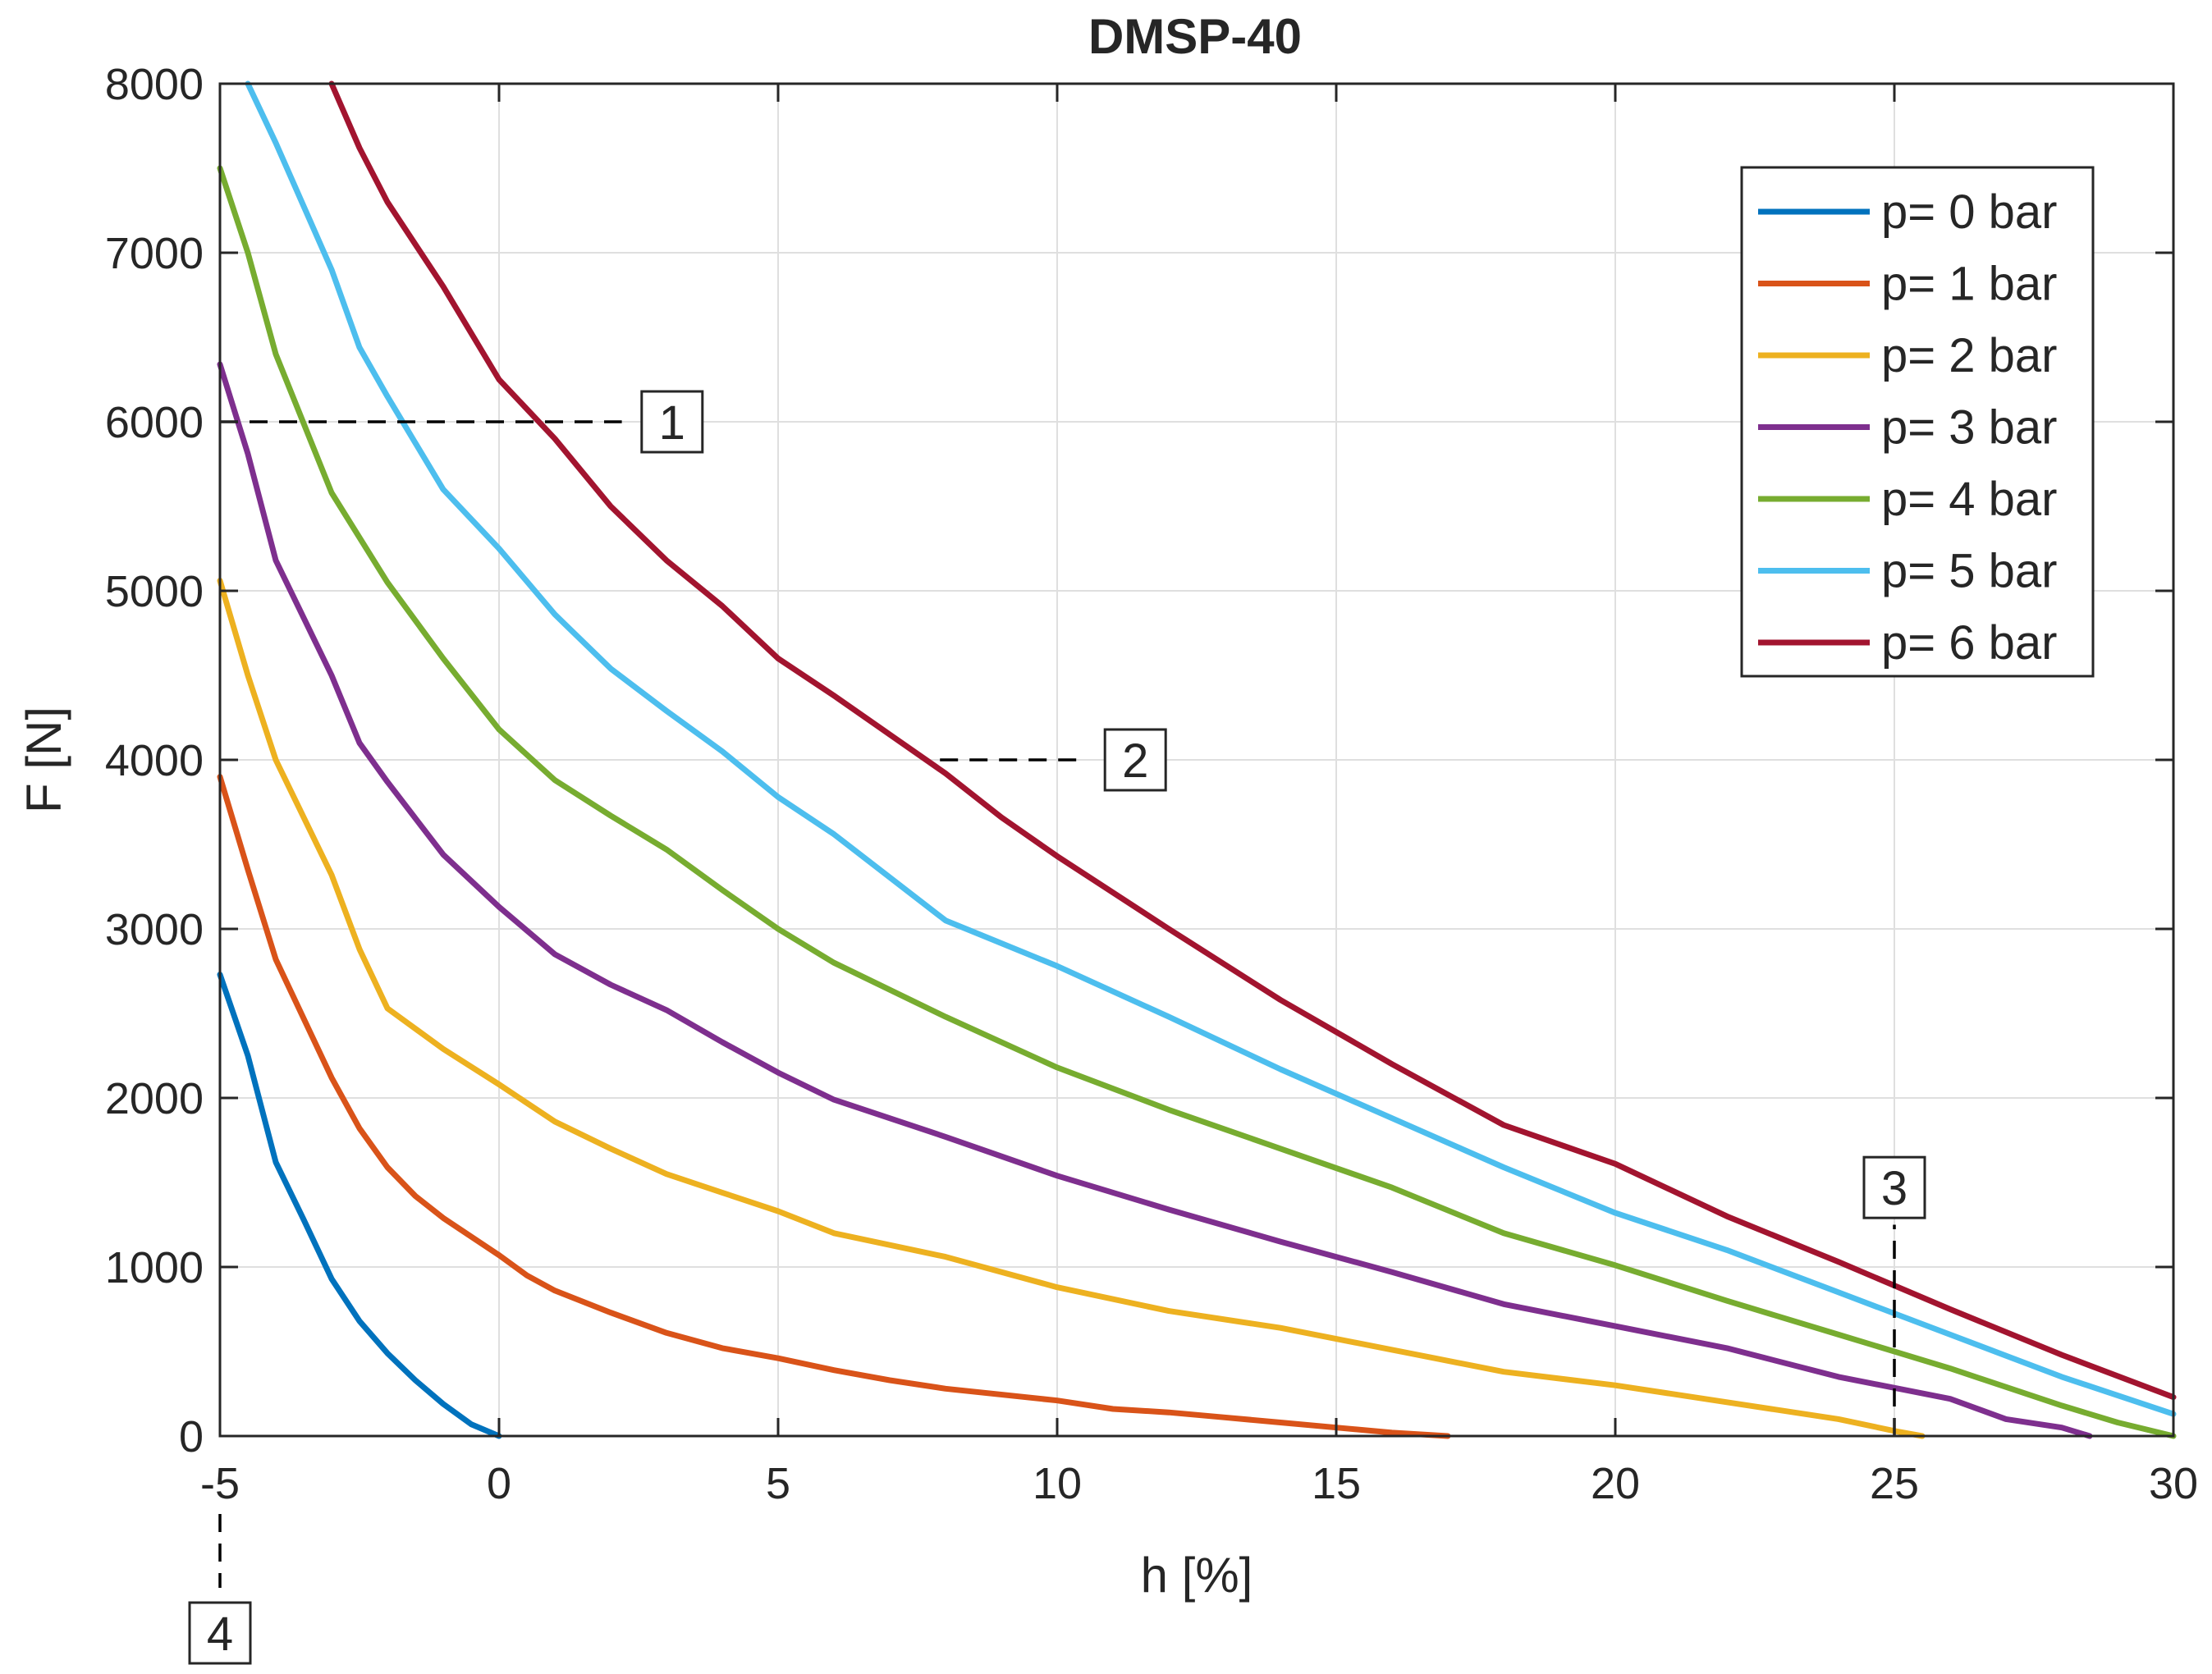 This screenshot has width=2212, height=1674. What do you see at coordinates (1058, 1483) in the screenshot?
I see `x-tick-label: 10` at bounding box center [1058, 1483].